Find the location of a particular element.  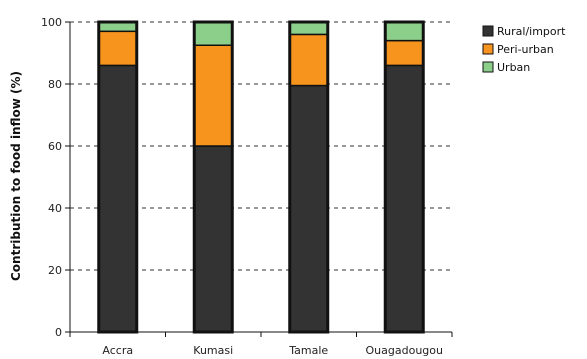

legend-swatch-urban is located at coordinates (488, 67).